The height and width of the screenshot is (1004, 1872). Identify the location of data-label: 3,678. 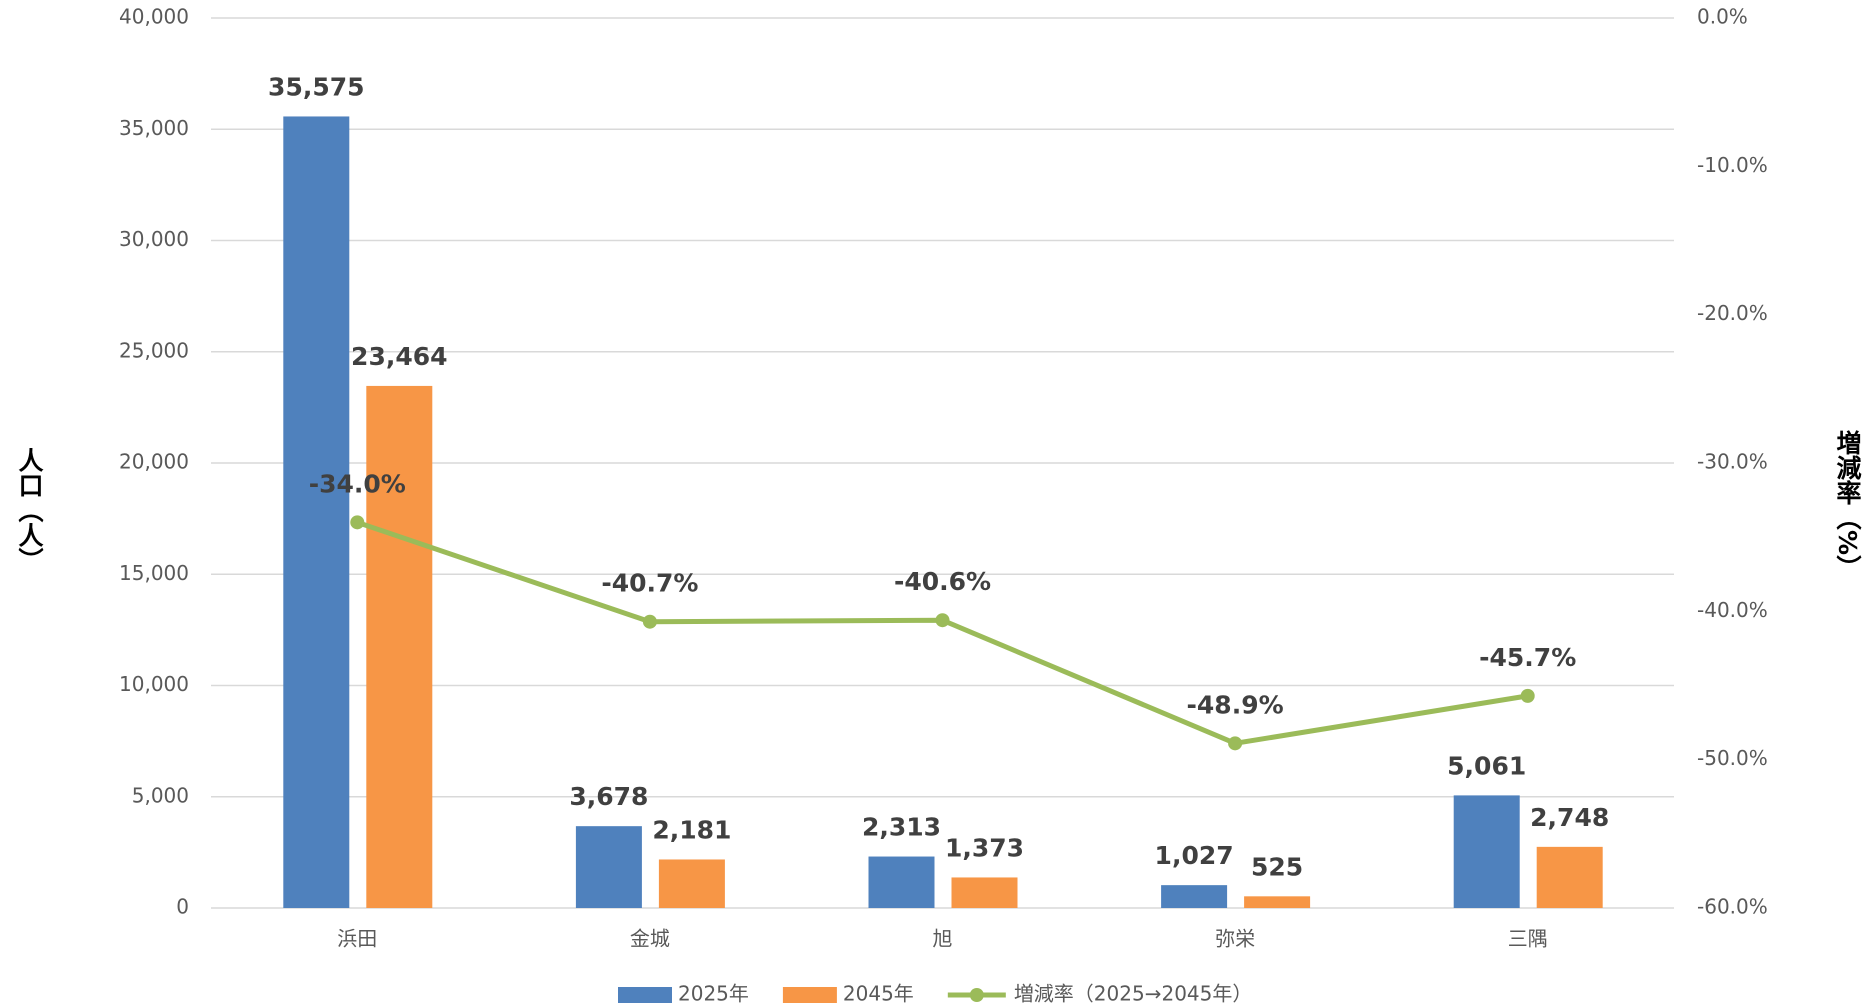
(608, 796).